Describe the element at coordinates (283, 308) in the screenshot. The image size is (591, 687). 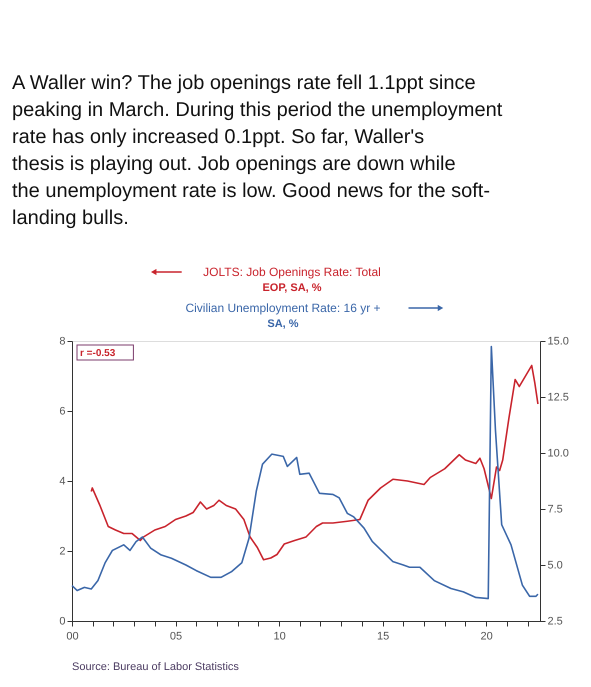
I see `text: Civilian Unemployment Rate: 16 yr +` at that location.